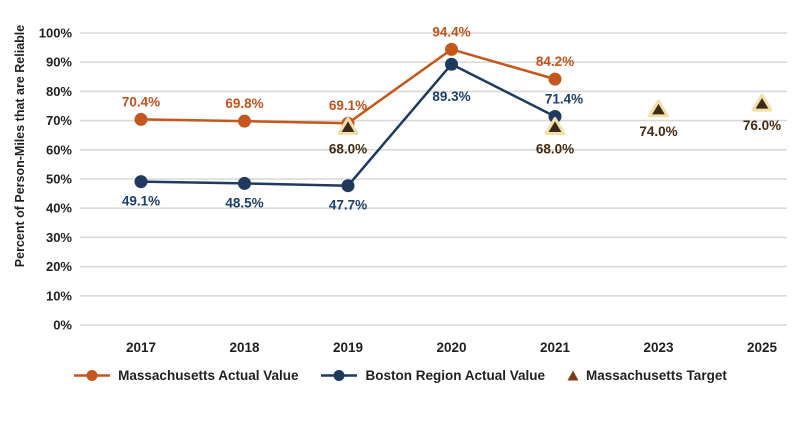 The width and height of the screenshot is (800, 428). Describe the element at coordinates (59, 91) in the screenshot. I see `y-tick-label: 80%` at that location.